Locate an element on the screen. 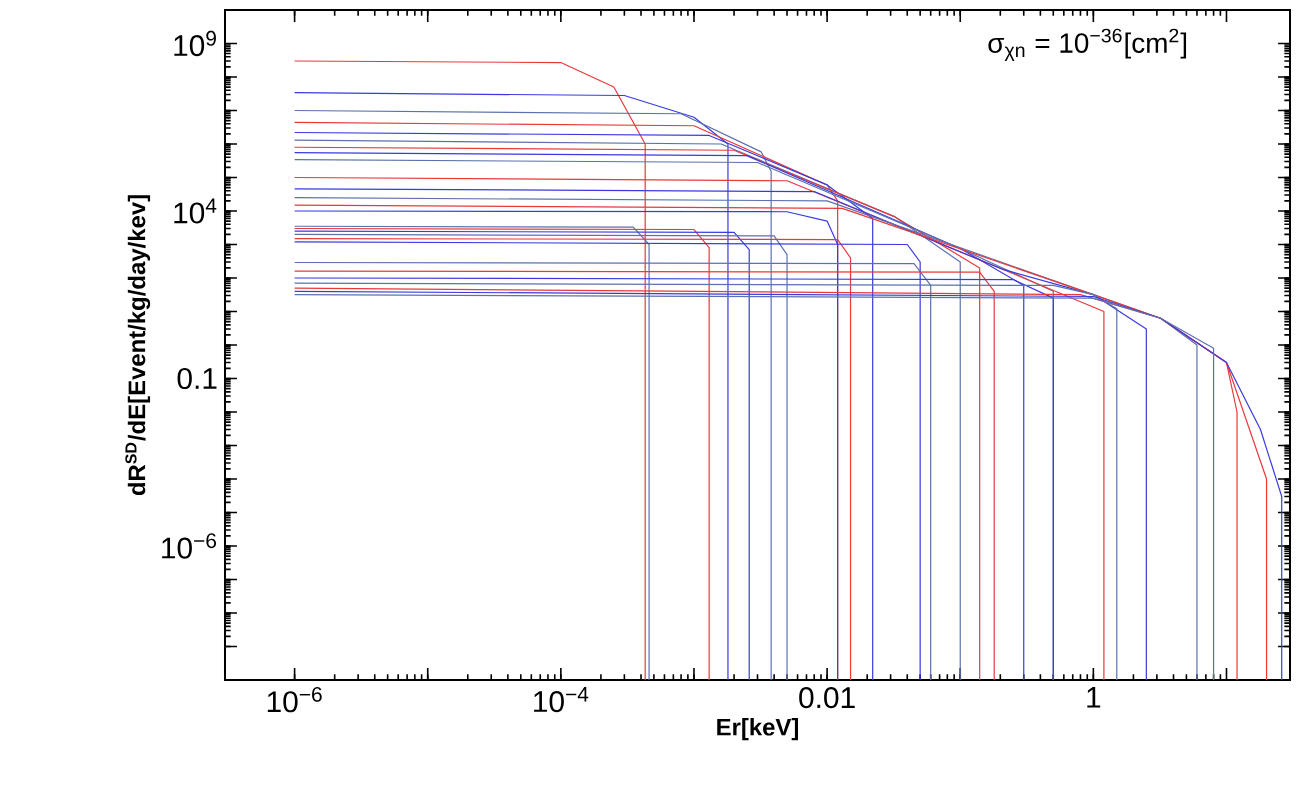 The image size is (1296, 789). x-tick-label: 10$^{−6}$ is located at coordinates (294, 700).